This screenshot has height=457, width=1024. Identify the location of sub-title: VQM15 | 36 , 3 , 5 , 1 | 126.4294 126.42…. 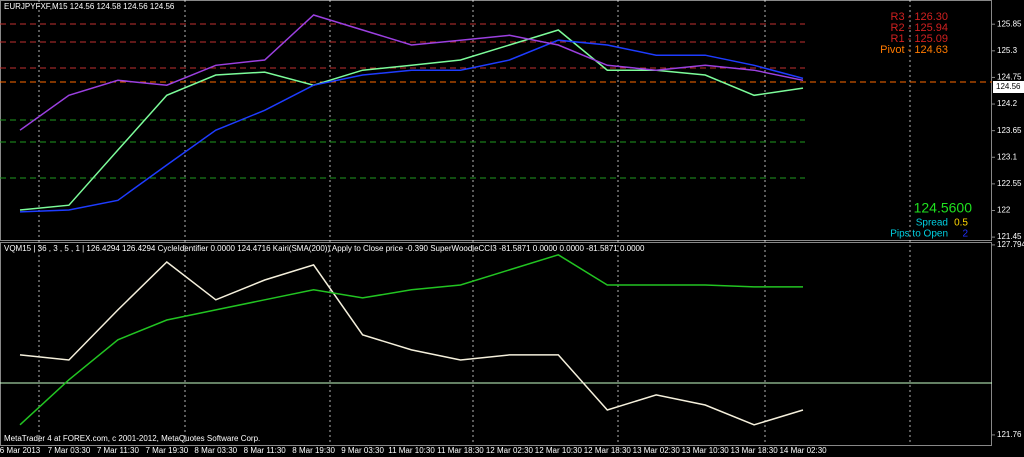
(324, 248).